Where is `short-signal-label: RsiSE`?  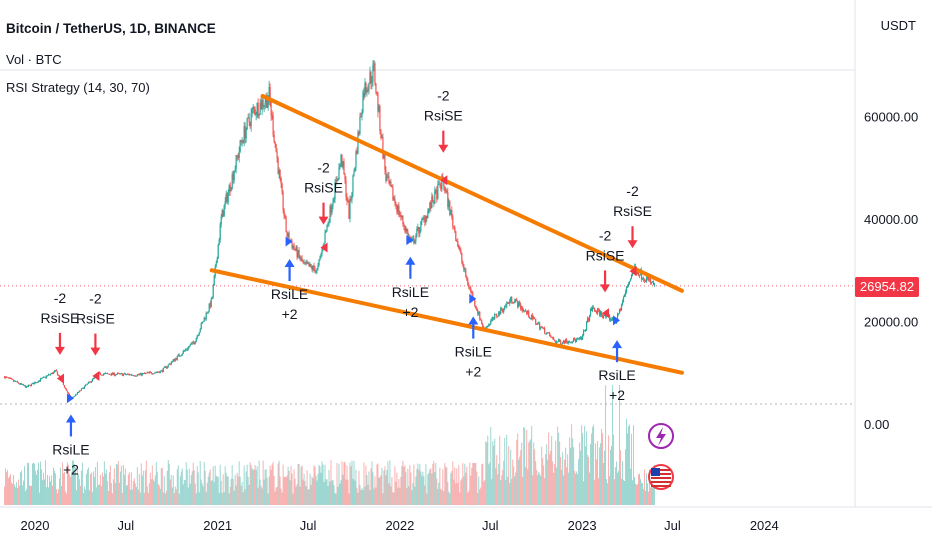 short-signal-label: RsiSE is located at coordinates (95, 319).